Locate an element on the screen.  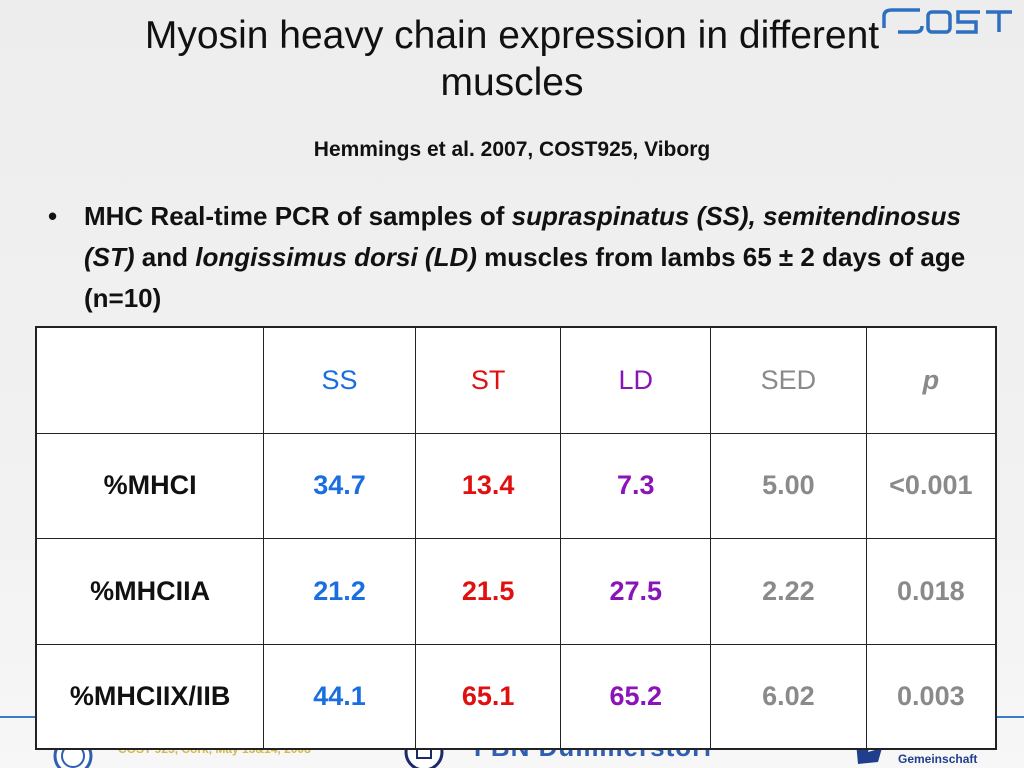
cell-st: 13.4 is located at coordinates (488, 485).